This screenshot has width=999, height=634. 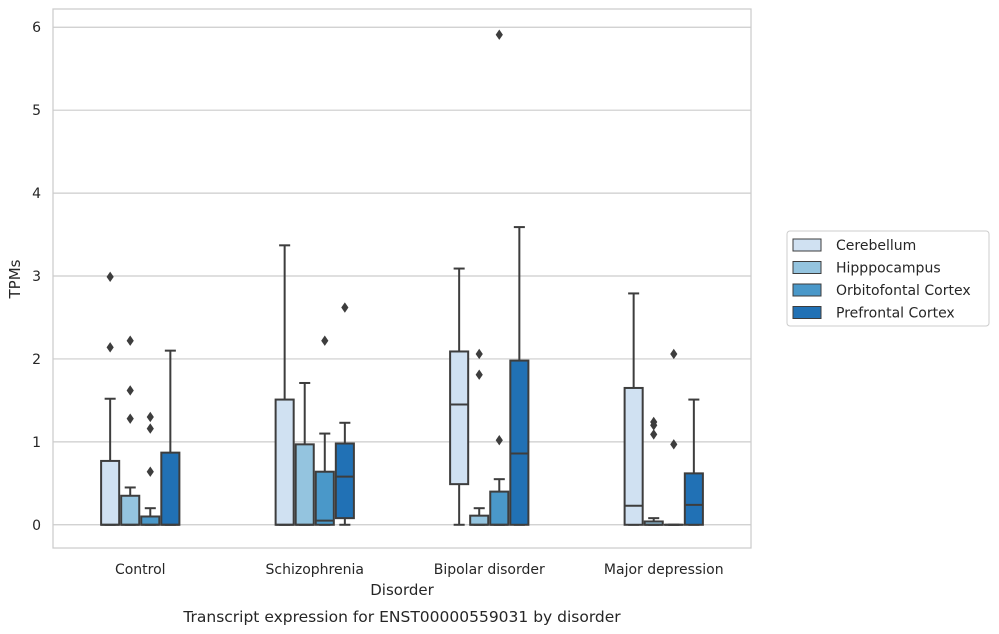 I want to click on y-axis-ticks: 0 1 2 3 4 5 6, so click(x=36, y=277).